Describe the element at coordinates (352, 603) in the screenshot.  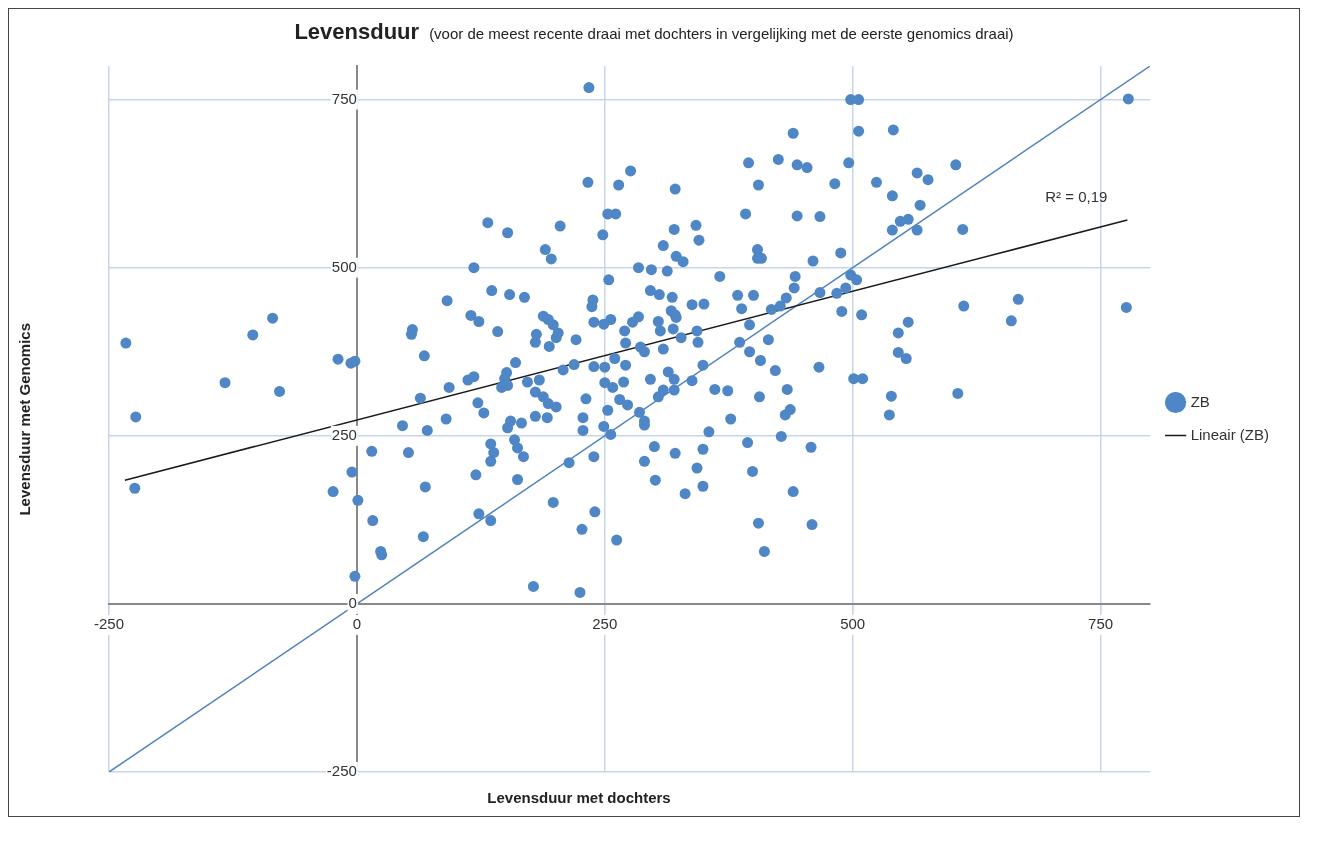
I see `y-tick-label: 0` at that location.